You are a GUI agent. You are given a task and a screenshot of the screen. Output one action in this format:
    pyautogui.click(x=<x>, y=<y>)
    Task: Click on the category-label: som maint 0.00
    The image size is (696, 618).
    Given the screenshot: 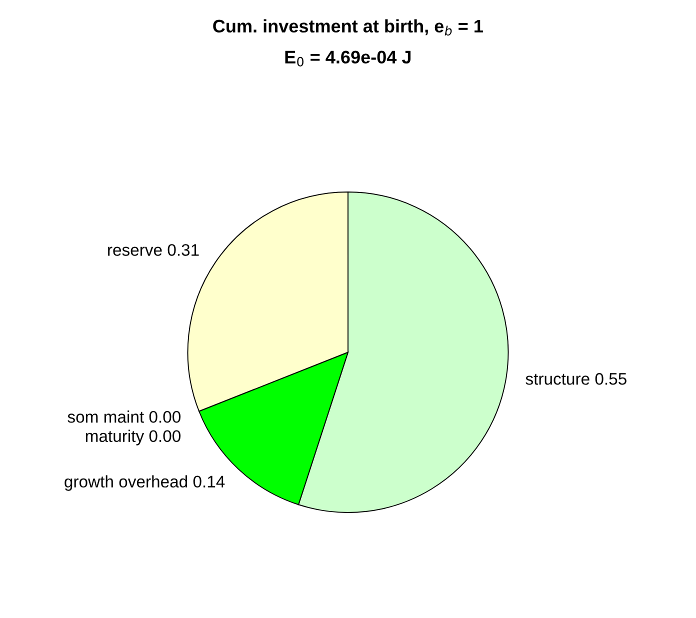 What is the action you would take?
    pyautogui.click(x=124, y=416)
    